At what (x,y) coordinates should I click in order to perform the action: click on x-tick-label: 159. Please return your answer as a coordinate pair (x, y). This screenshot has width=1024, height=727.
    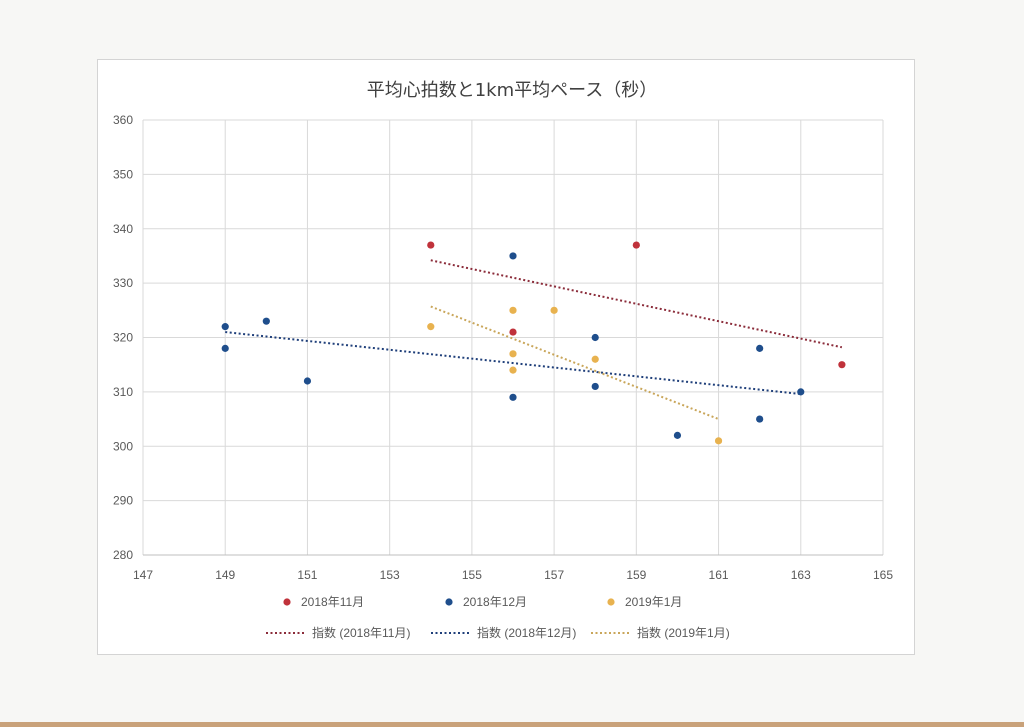
    Looking at the image, I should click on (636, 575).